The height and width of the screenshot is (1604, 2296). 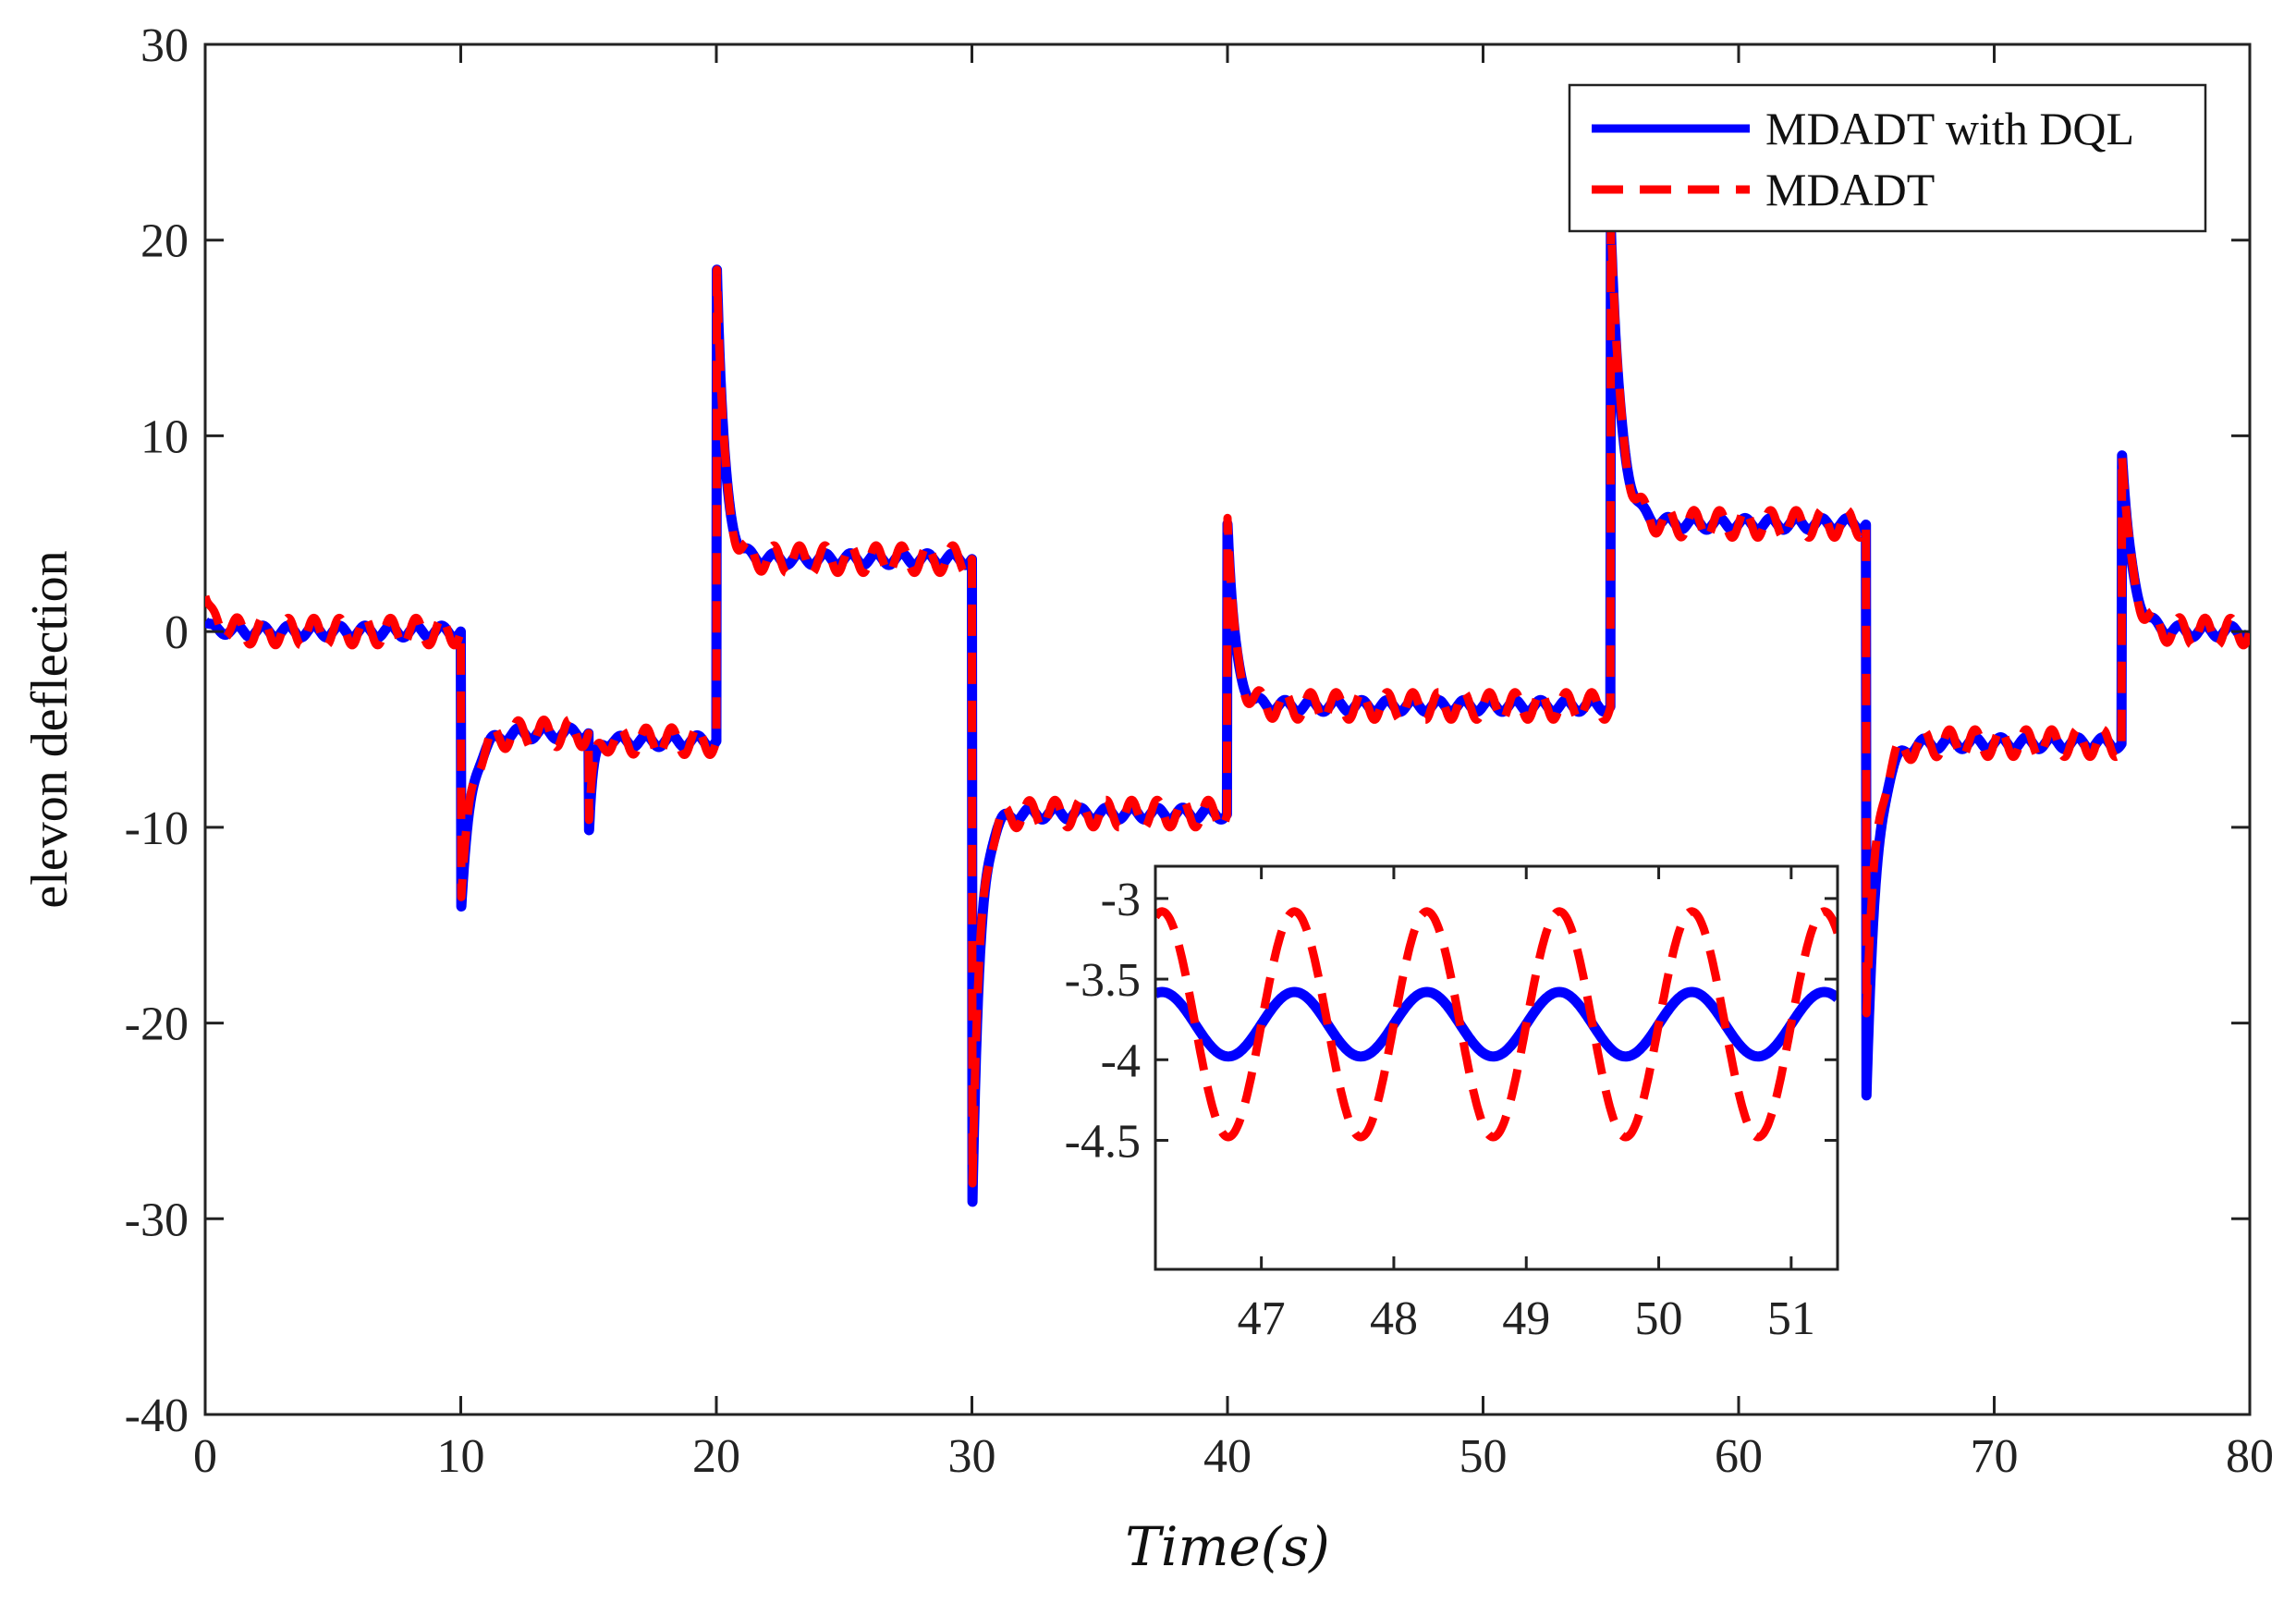 I want to click on inset-x-tick-label: 48, so click(x=1394, y=1318).